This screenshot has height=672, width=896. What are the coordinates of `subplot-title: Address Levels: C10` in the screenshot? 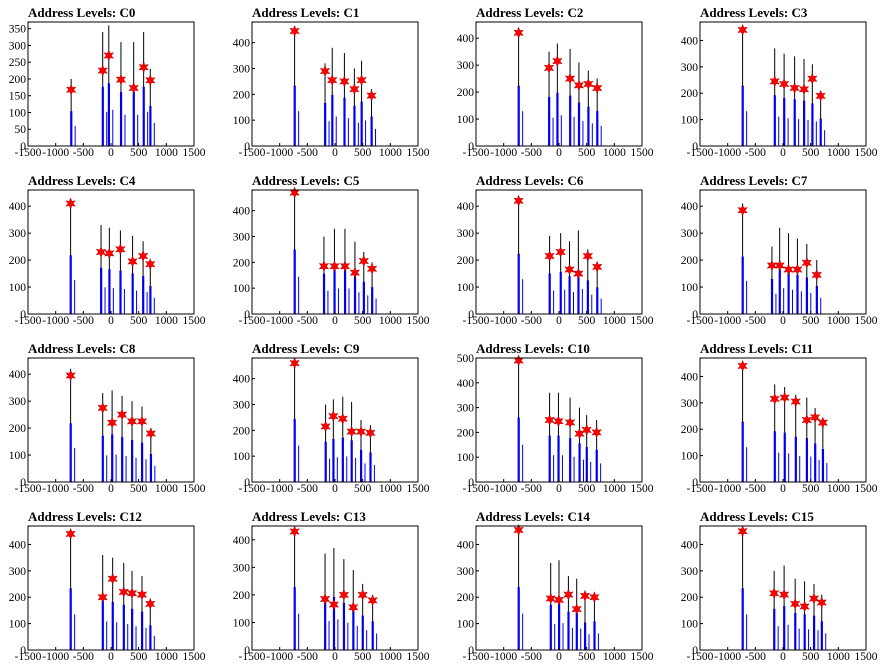 It's located at (533, 348).